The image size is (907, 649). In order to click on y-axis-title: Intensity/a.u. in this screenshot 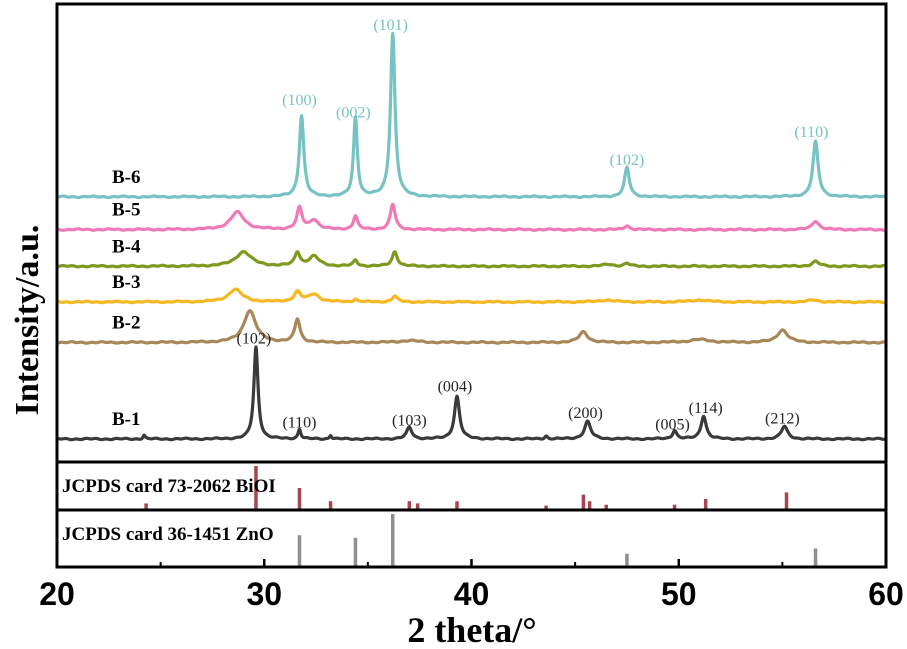, I will do `click(27, 320)`.